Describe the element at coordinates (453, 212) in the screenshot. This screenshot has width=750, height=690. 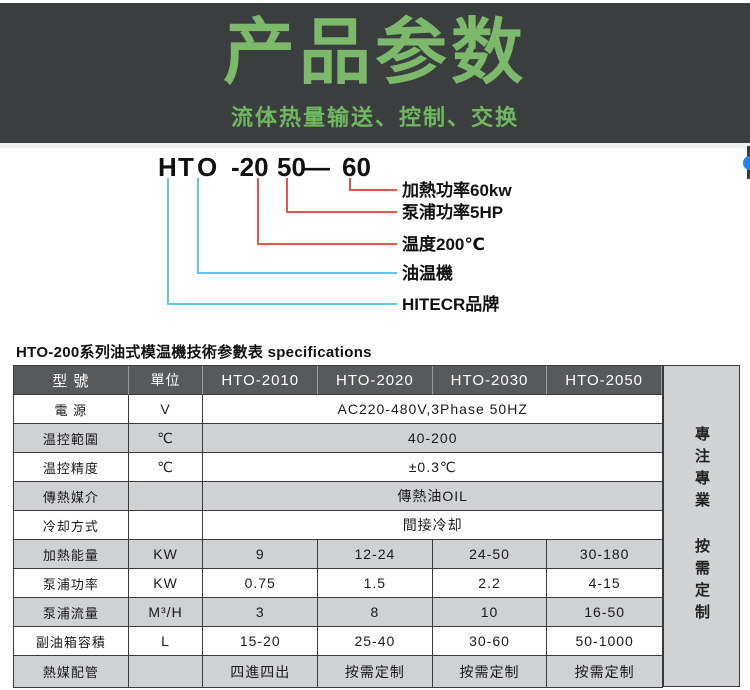
I see `callout-pump-power: 泵浦功率5HP` at that location.